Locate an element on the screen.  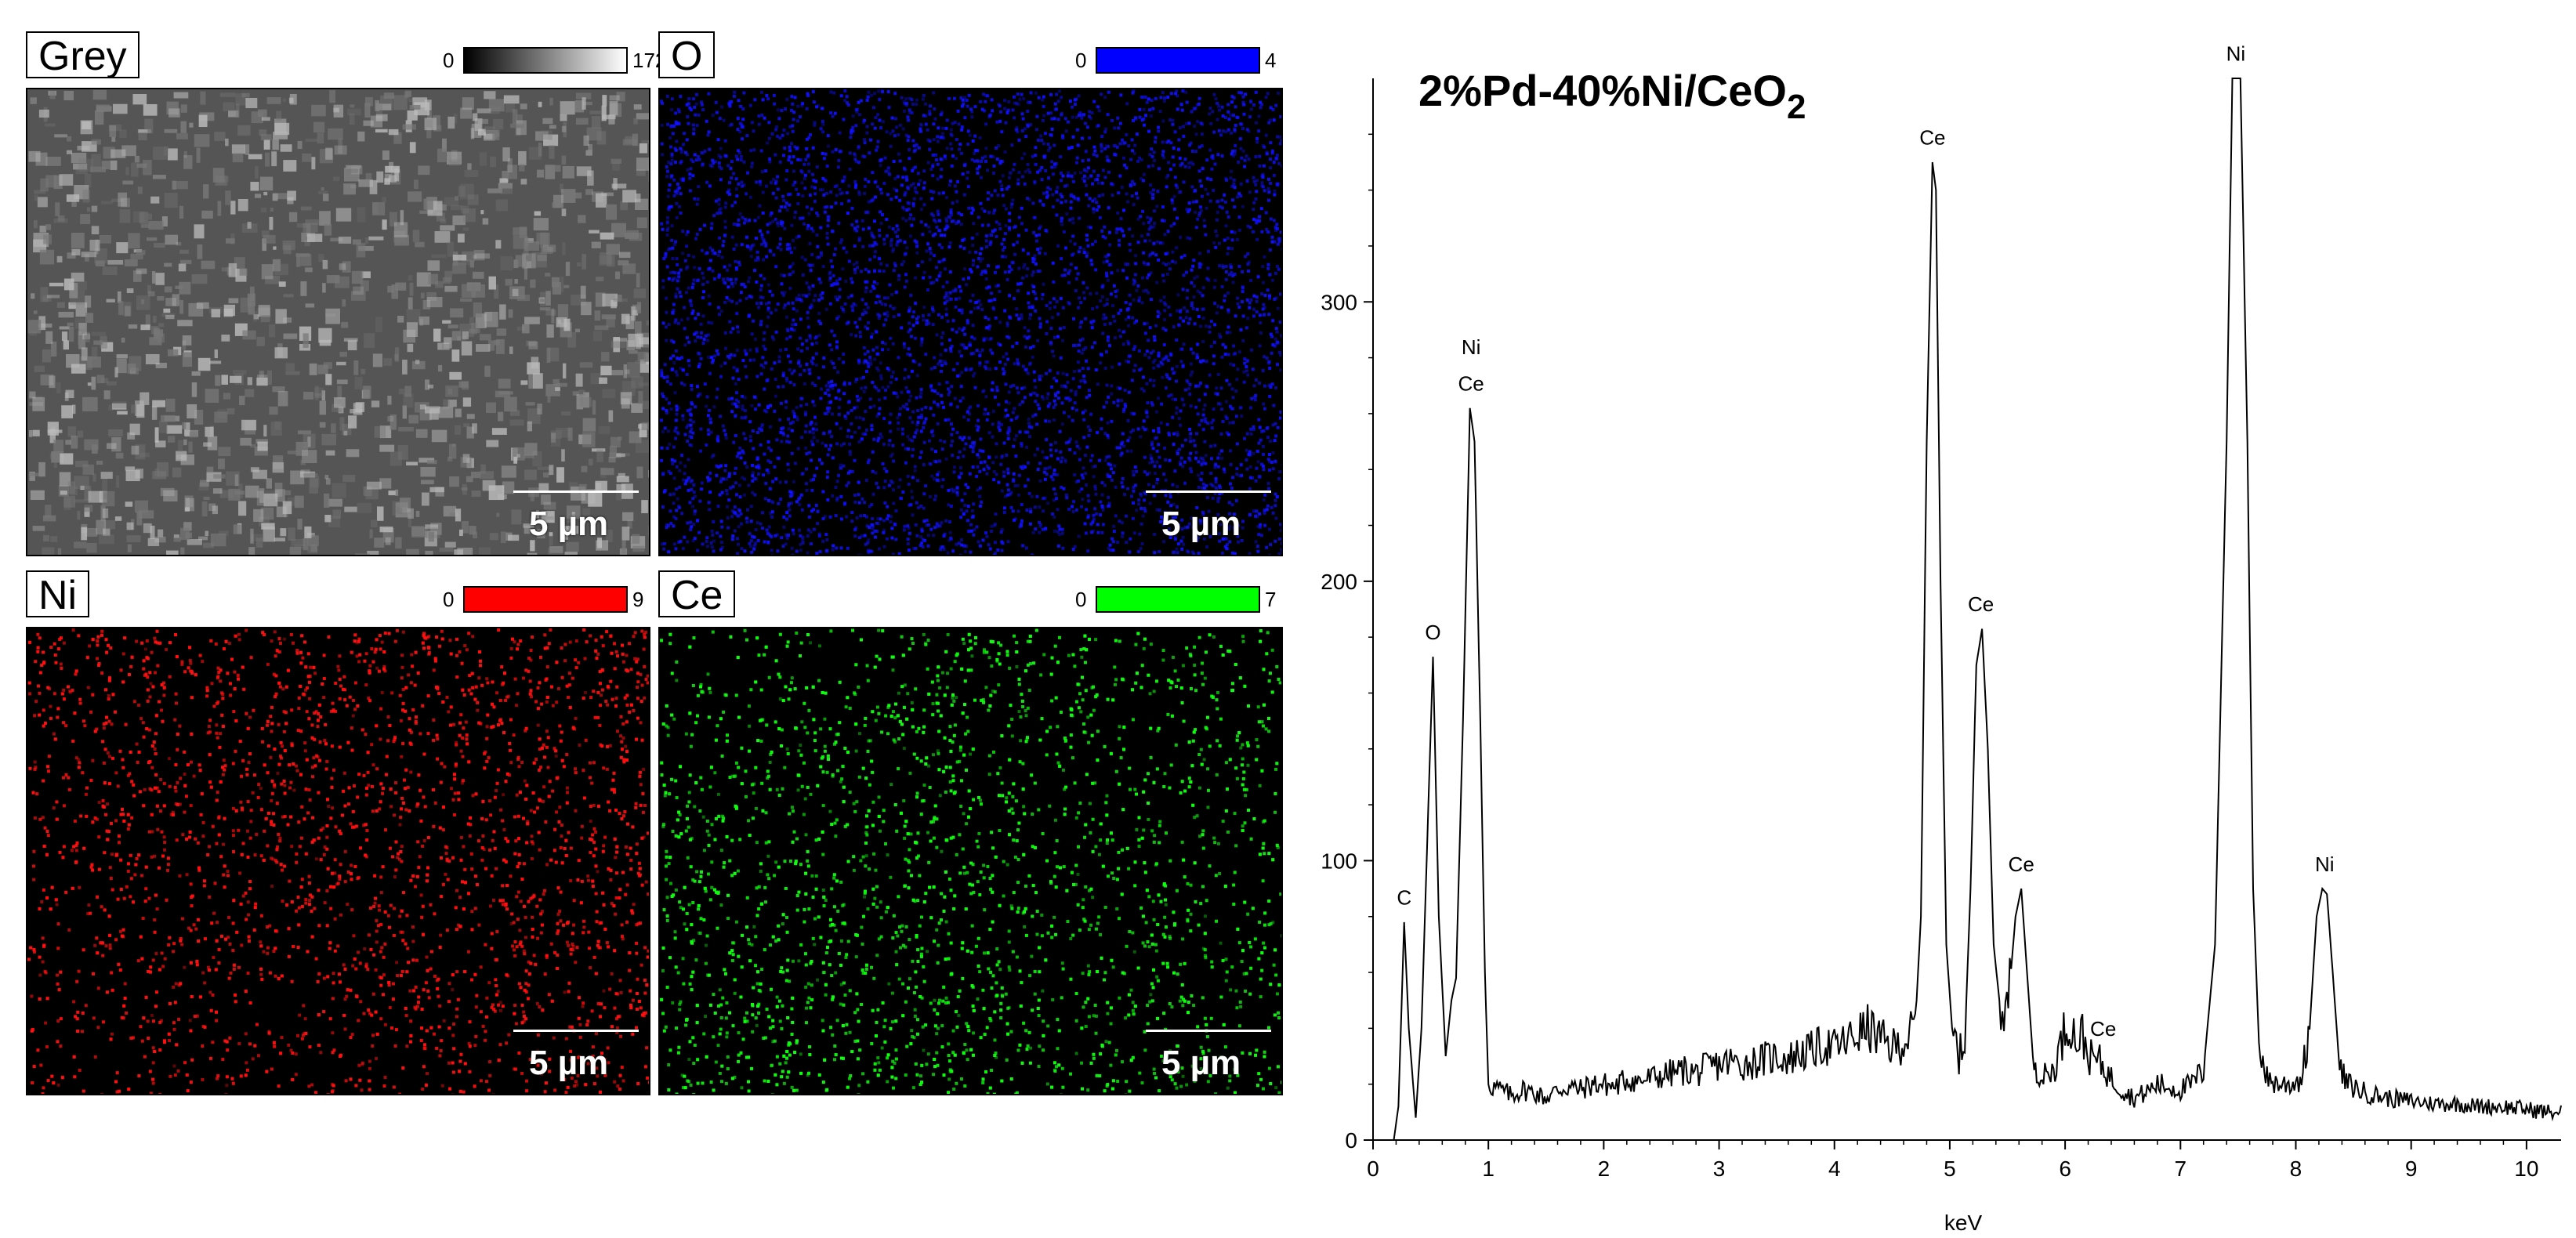
scale-bar-cel is located at coordinates (1208, 1031).